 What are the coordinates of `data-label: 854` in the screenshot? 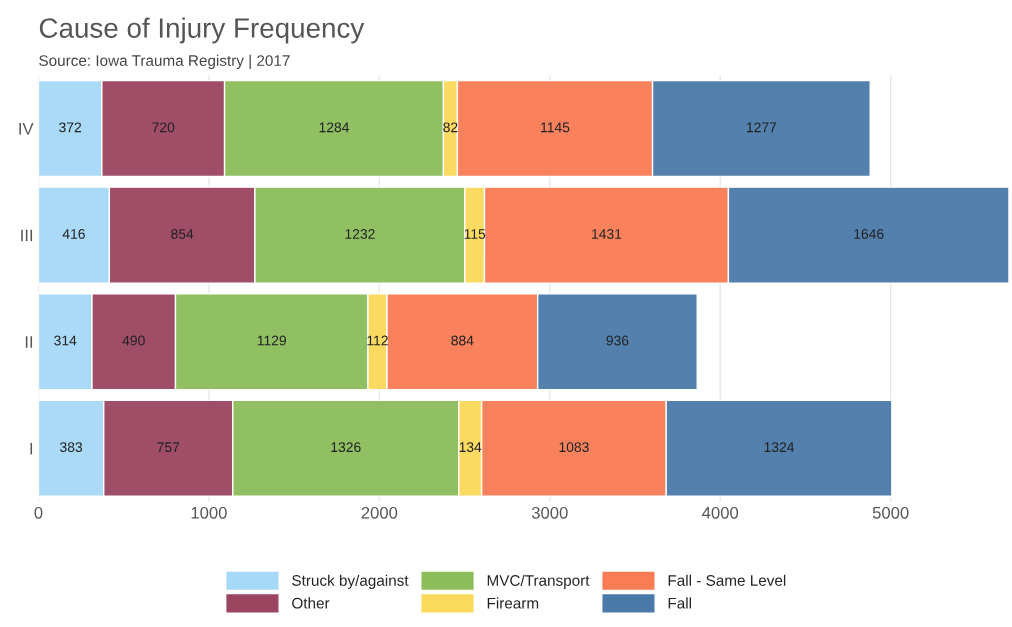 It's located at (182, 234).